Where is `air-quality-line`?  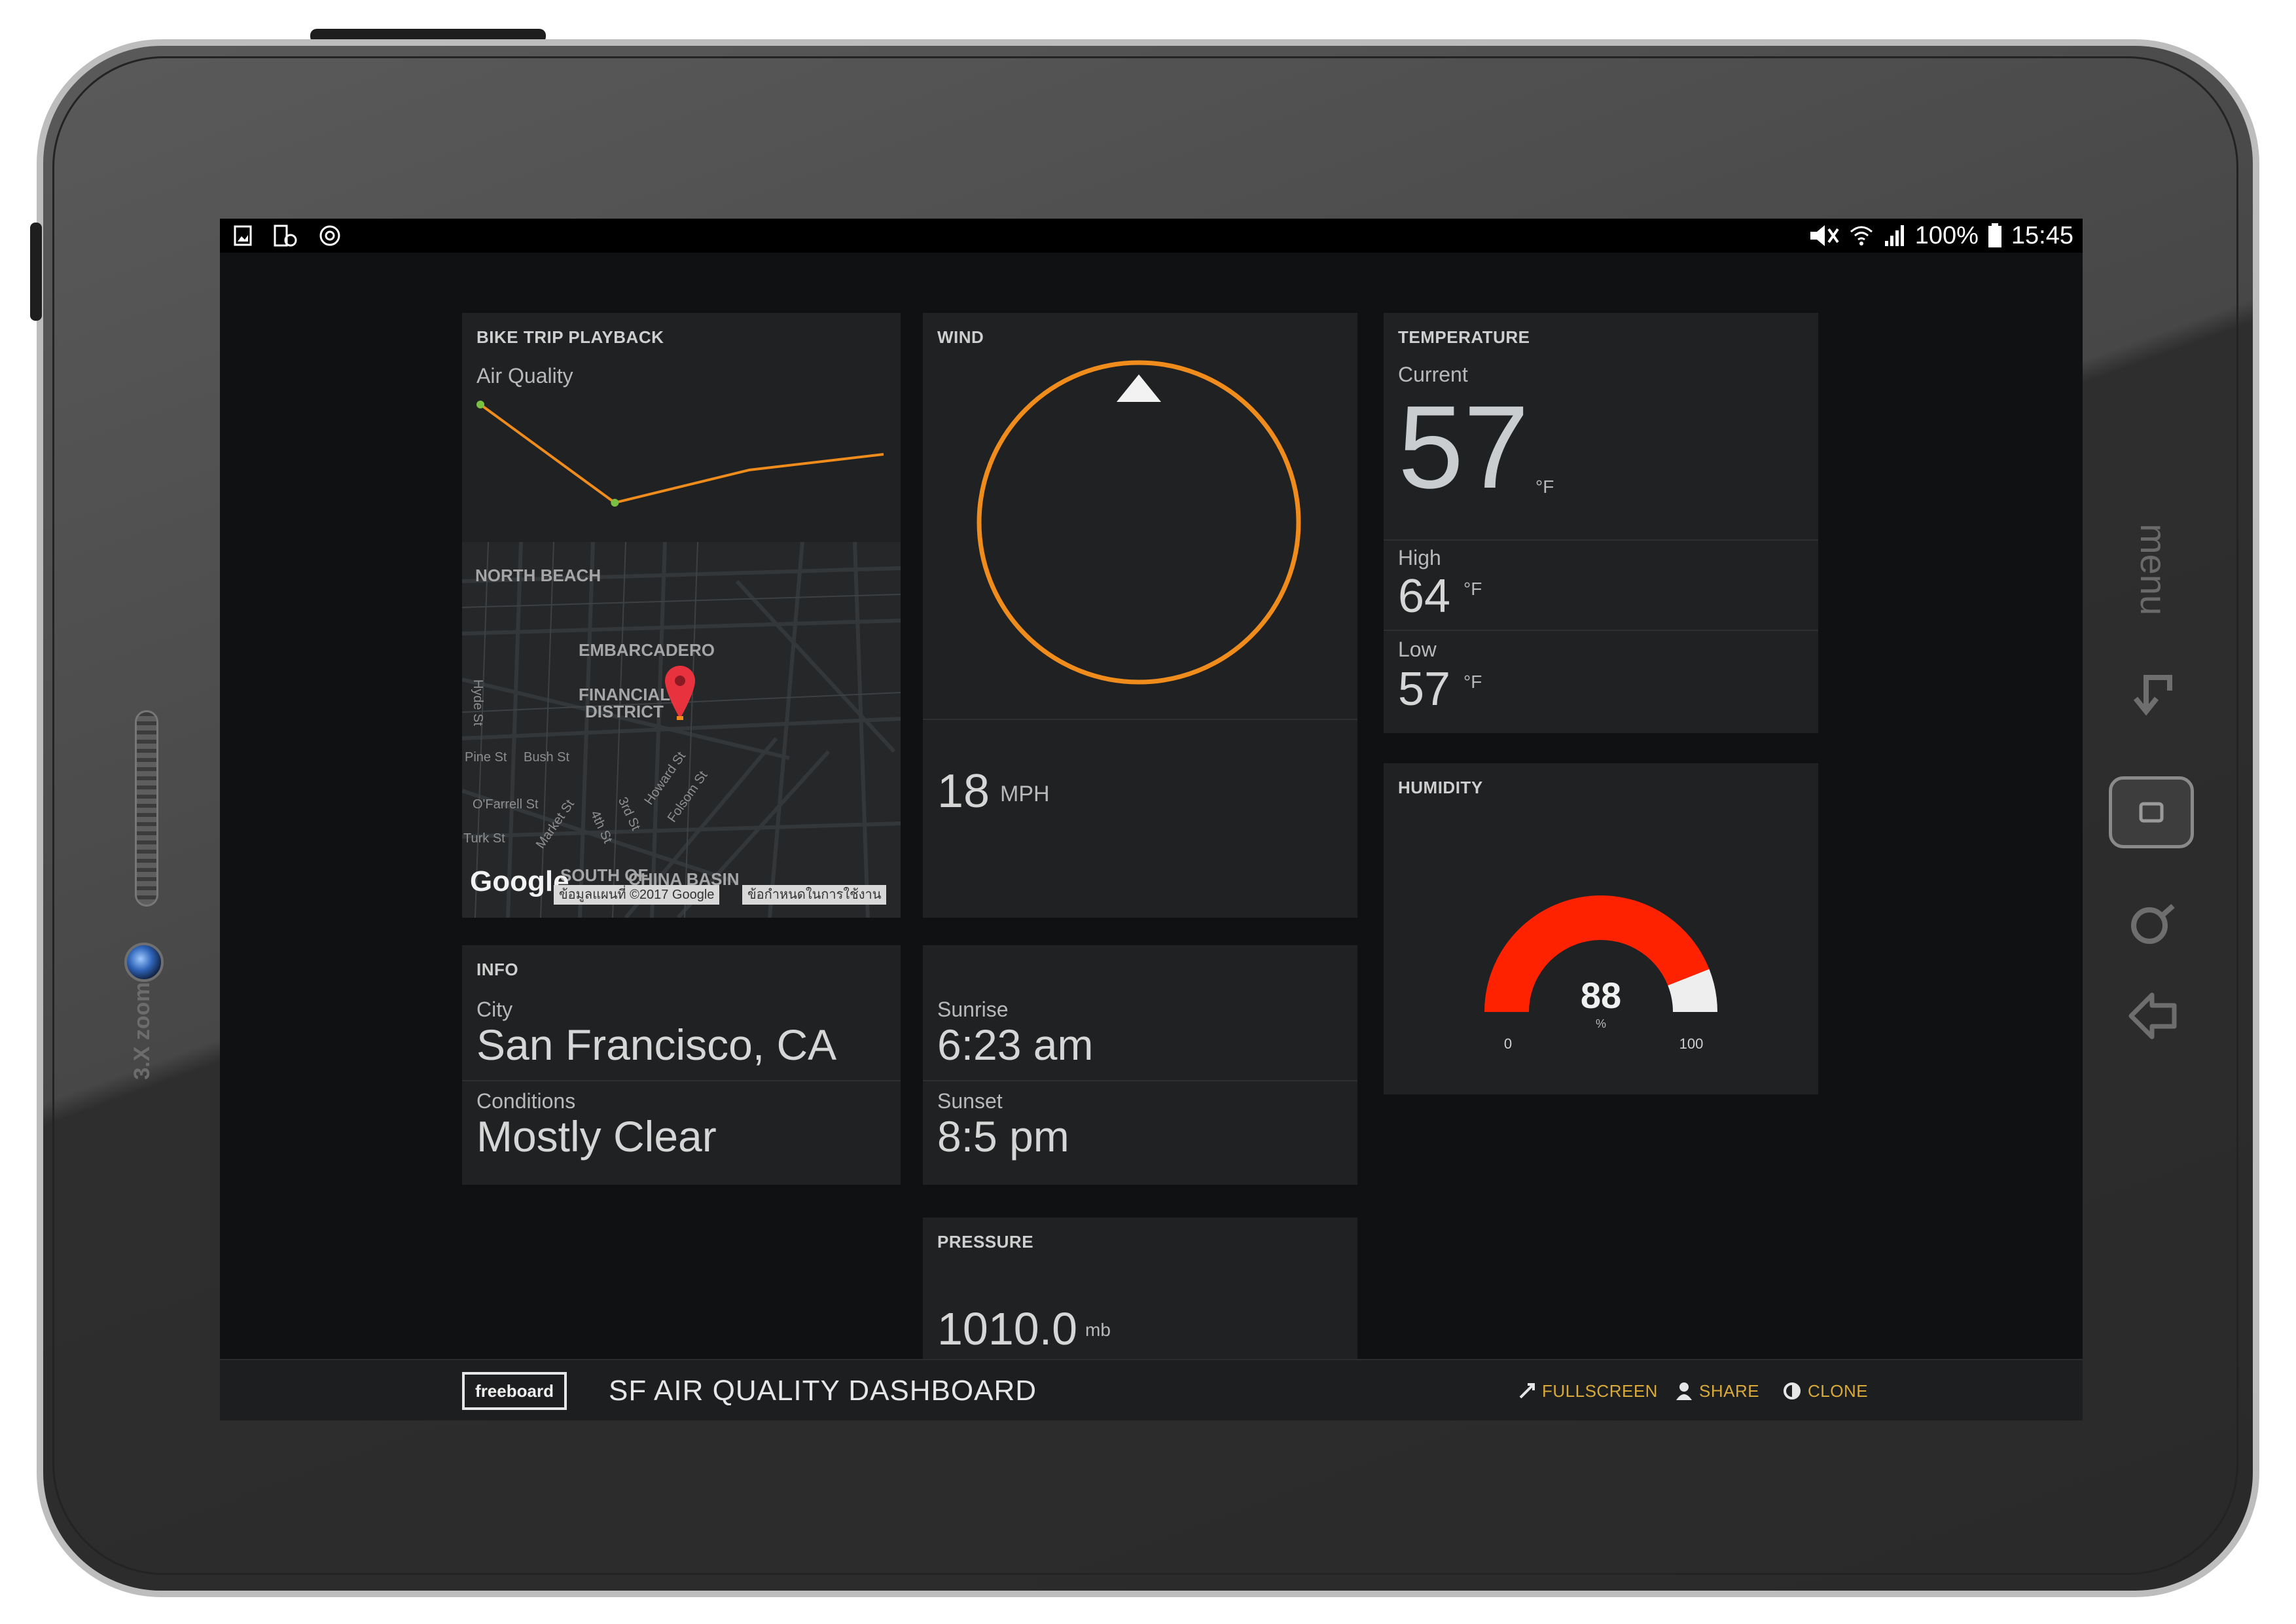 air-quality-line is located at coordinates (682, 454).